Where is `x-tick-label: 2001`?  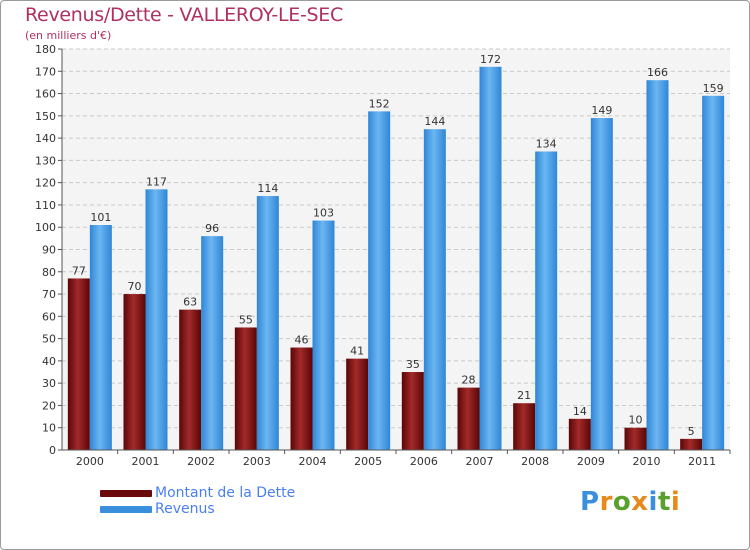 x-tick-label: 2001 is located at coordinates (146, 461).